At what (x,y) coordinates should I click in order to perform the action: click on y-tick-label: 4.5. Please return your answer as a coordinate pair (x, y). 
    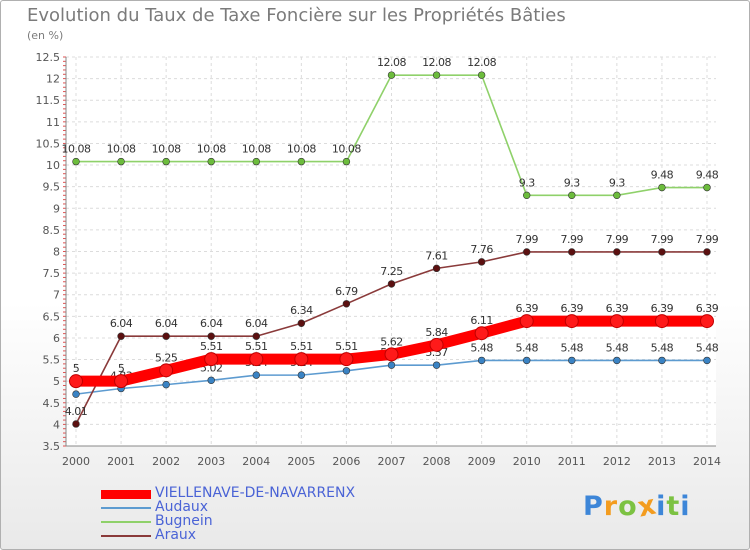
    Looking at the image, I should click on (52, 403).